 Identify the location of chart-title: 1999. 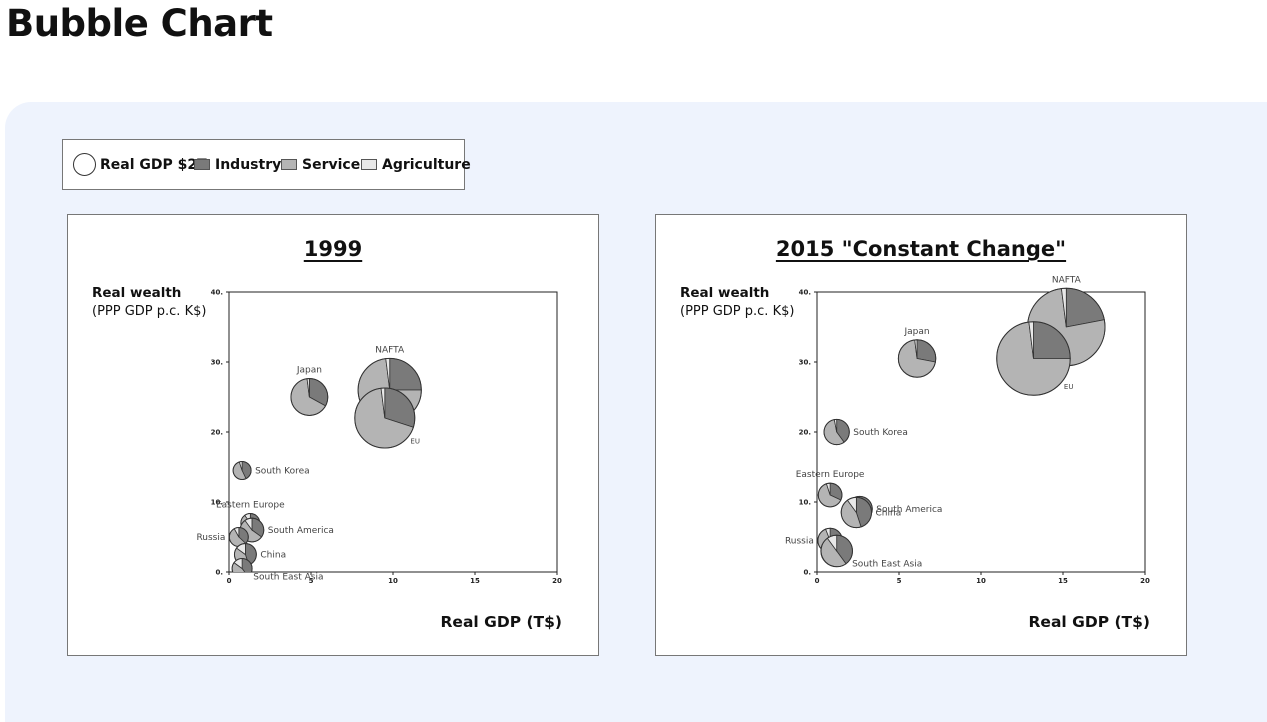
(333, 249).